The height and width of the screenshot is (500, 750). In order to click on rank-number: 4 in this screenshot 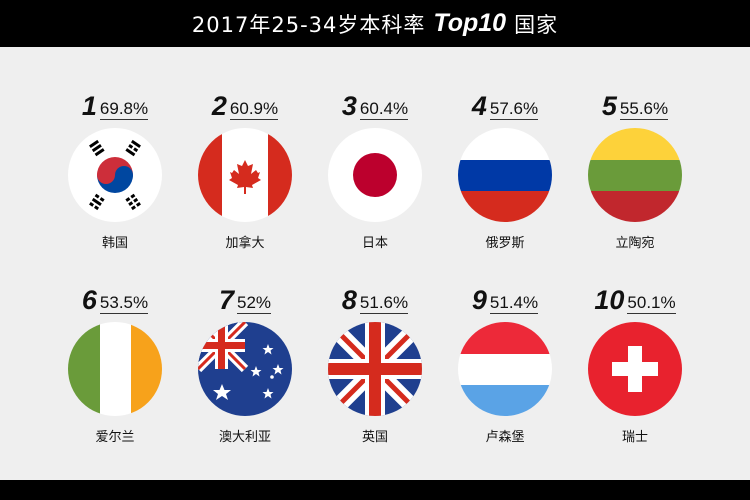, I will do `click(479, 106)`.